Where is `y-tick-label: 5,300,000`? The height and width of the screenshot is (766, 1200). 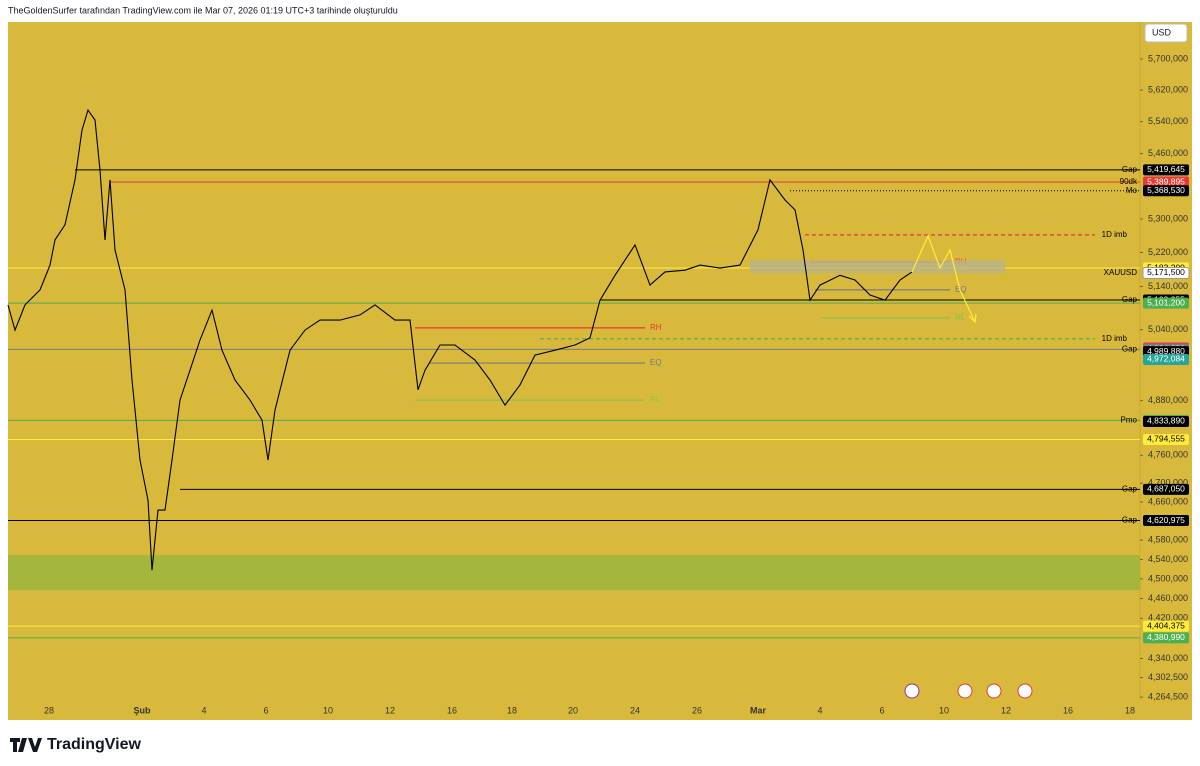
y-tick-label: 5,300,000 is located at coordinates (1168, 218).